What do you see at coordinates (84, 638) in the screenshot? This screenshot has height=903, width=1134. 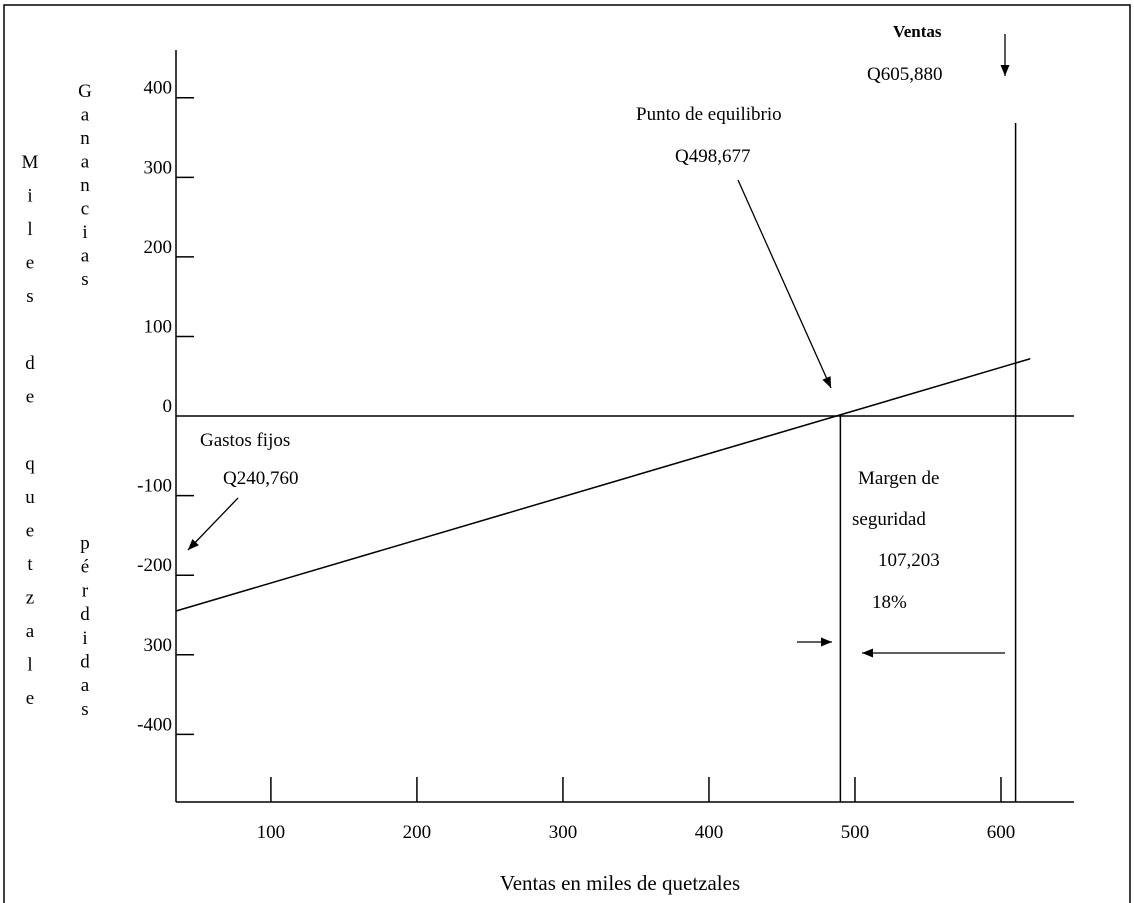 I see `y-axis-loss-char: i` at bounding box center [84, 638].